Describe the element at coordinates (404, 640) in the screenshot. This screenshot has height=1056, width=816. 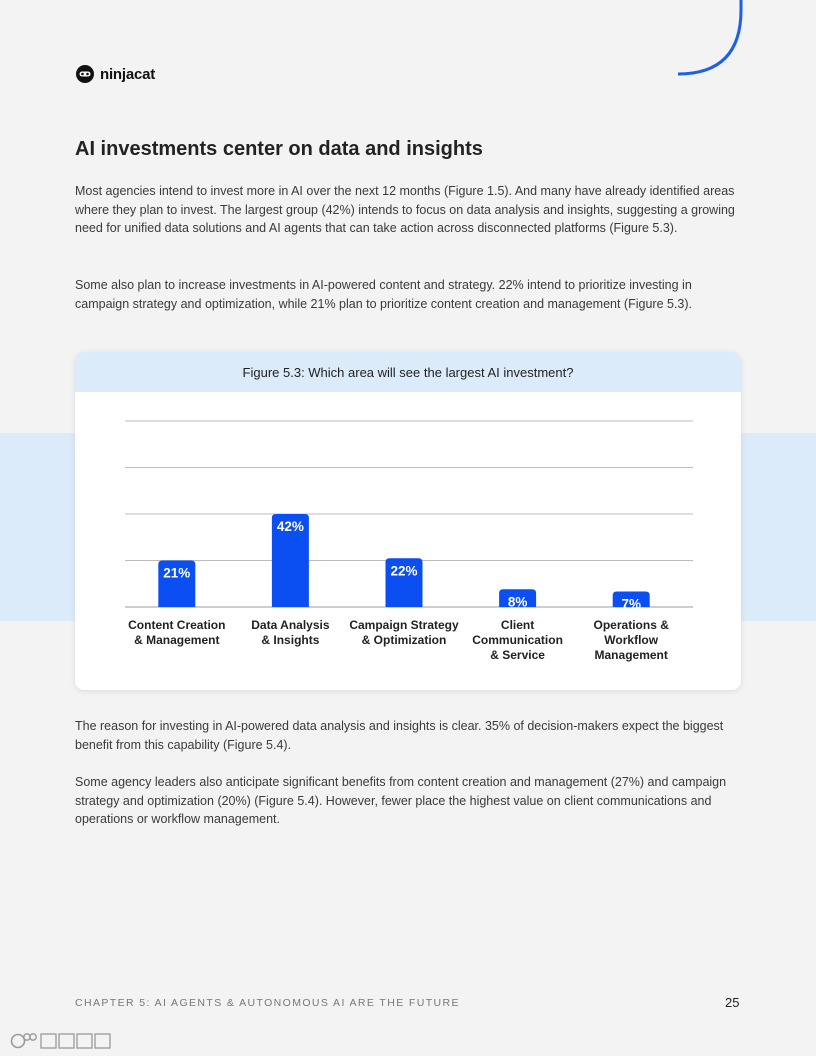
I see `category-label-line: & Optimization` at that location.